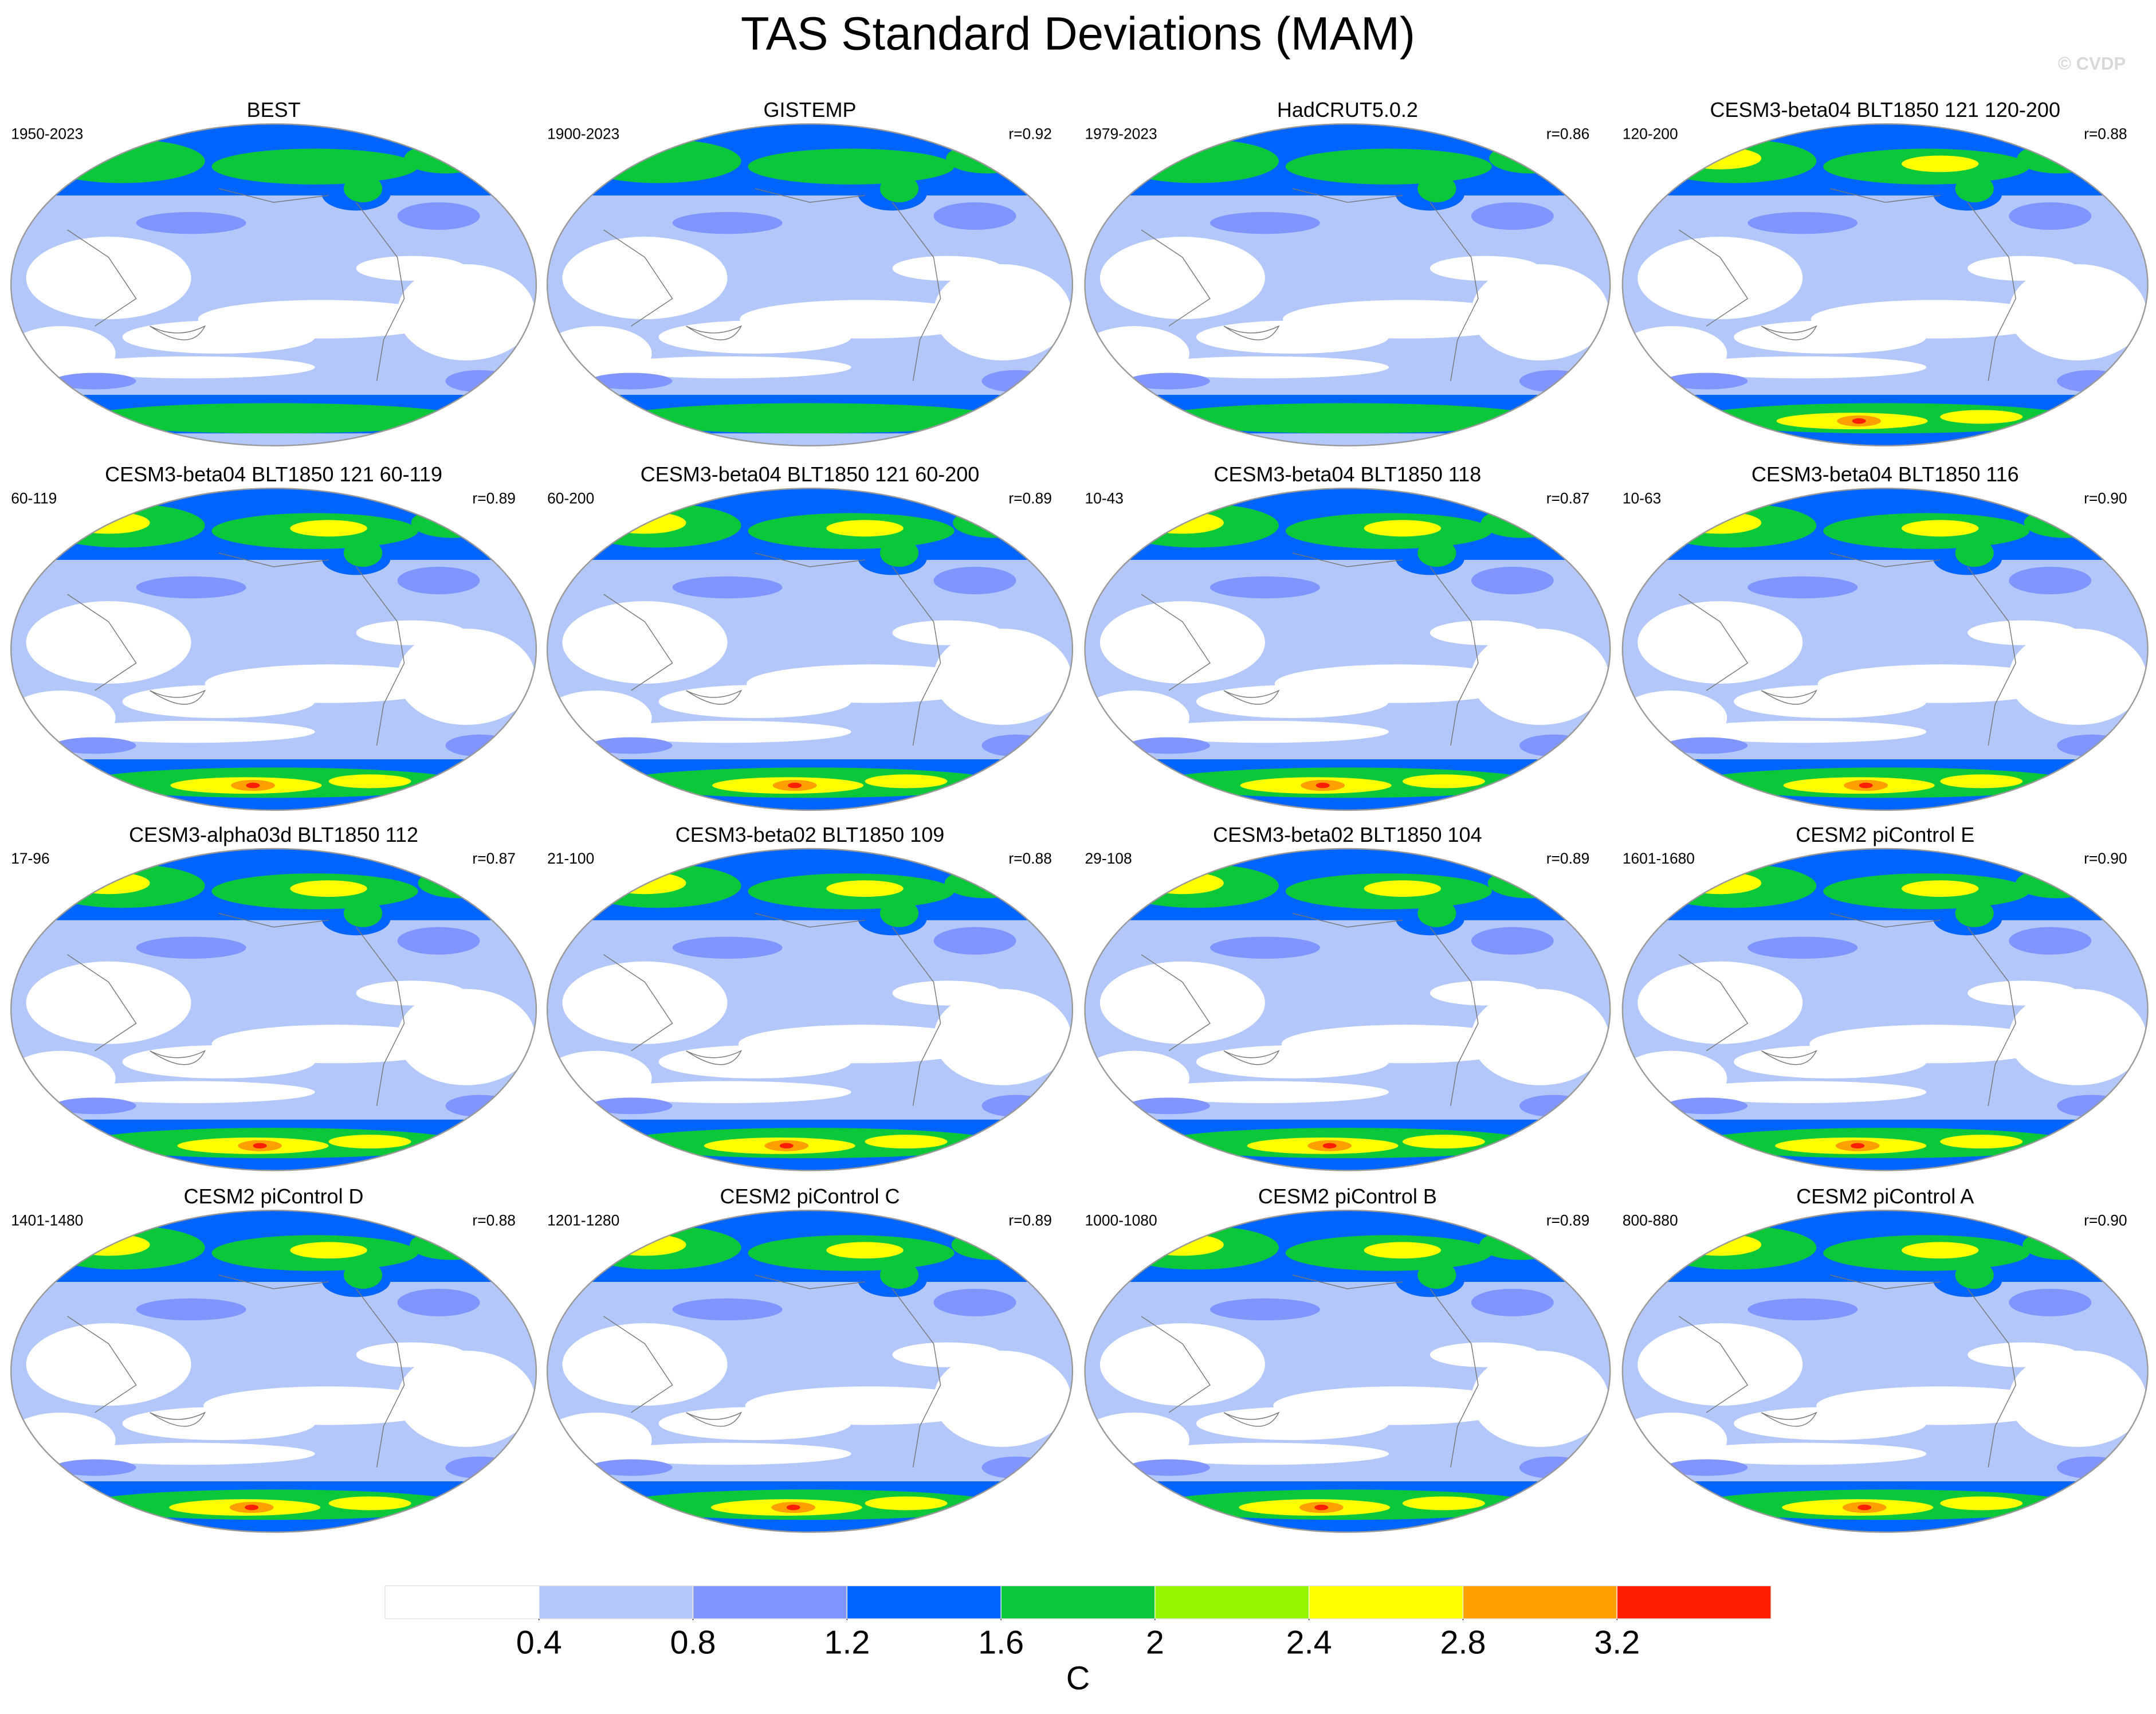  Describe the element at coordinates (1463, 1643) in the screenshot. I see `colorbar-tick-label: 2.8` at that location.